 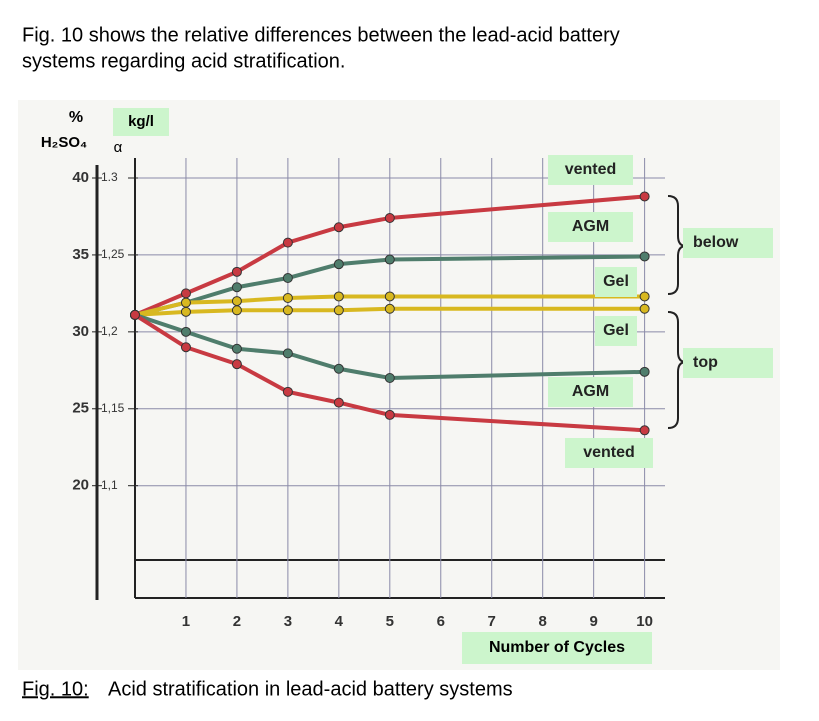 What do you see at coordinates (716, 242) in the screenshot?
I see `annotation: below` at bounding box center [716, 242].